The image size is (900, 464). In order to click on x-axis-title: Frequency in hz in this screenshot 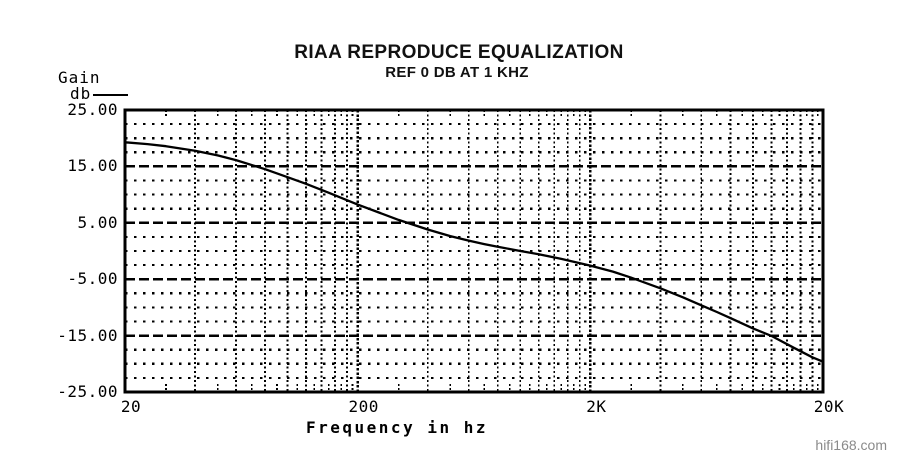, I will do `click(397, 427)`.